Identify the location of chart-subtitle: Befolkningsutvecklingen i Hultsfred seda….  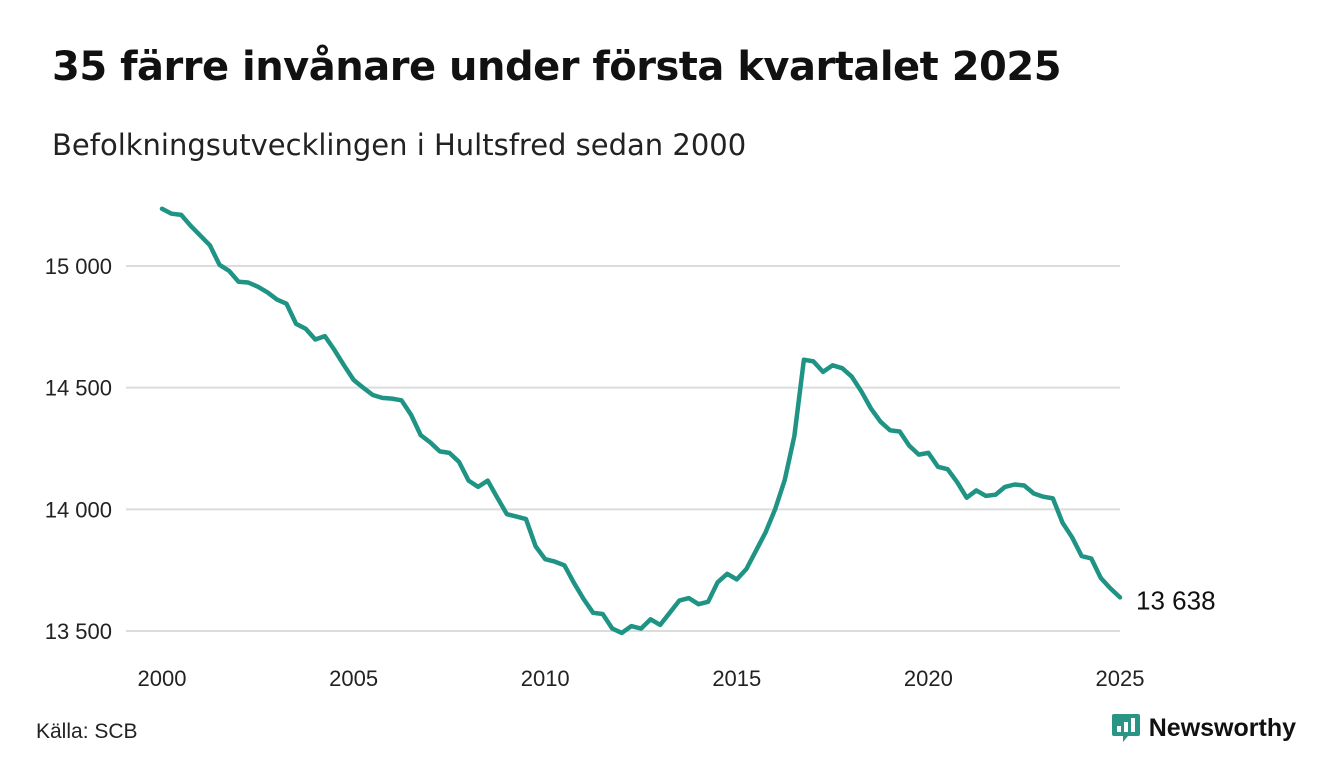
(399, 145).